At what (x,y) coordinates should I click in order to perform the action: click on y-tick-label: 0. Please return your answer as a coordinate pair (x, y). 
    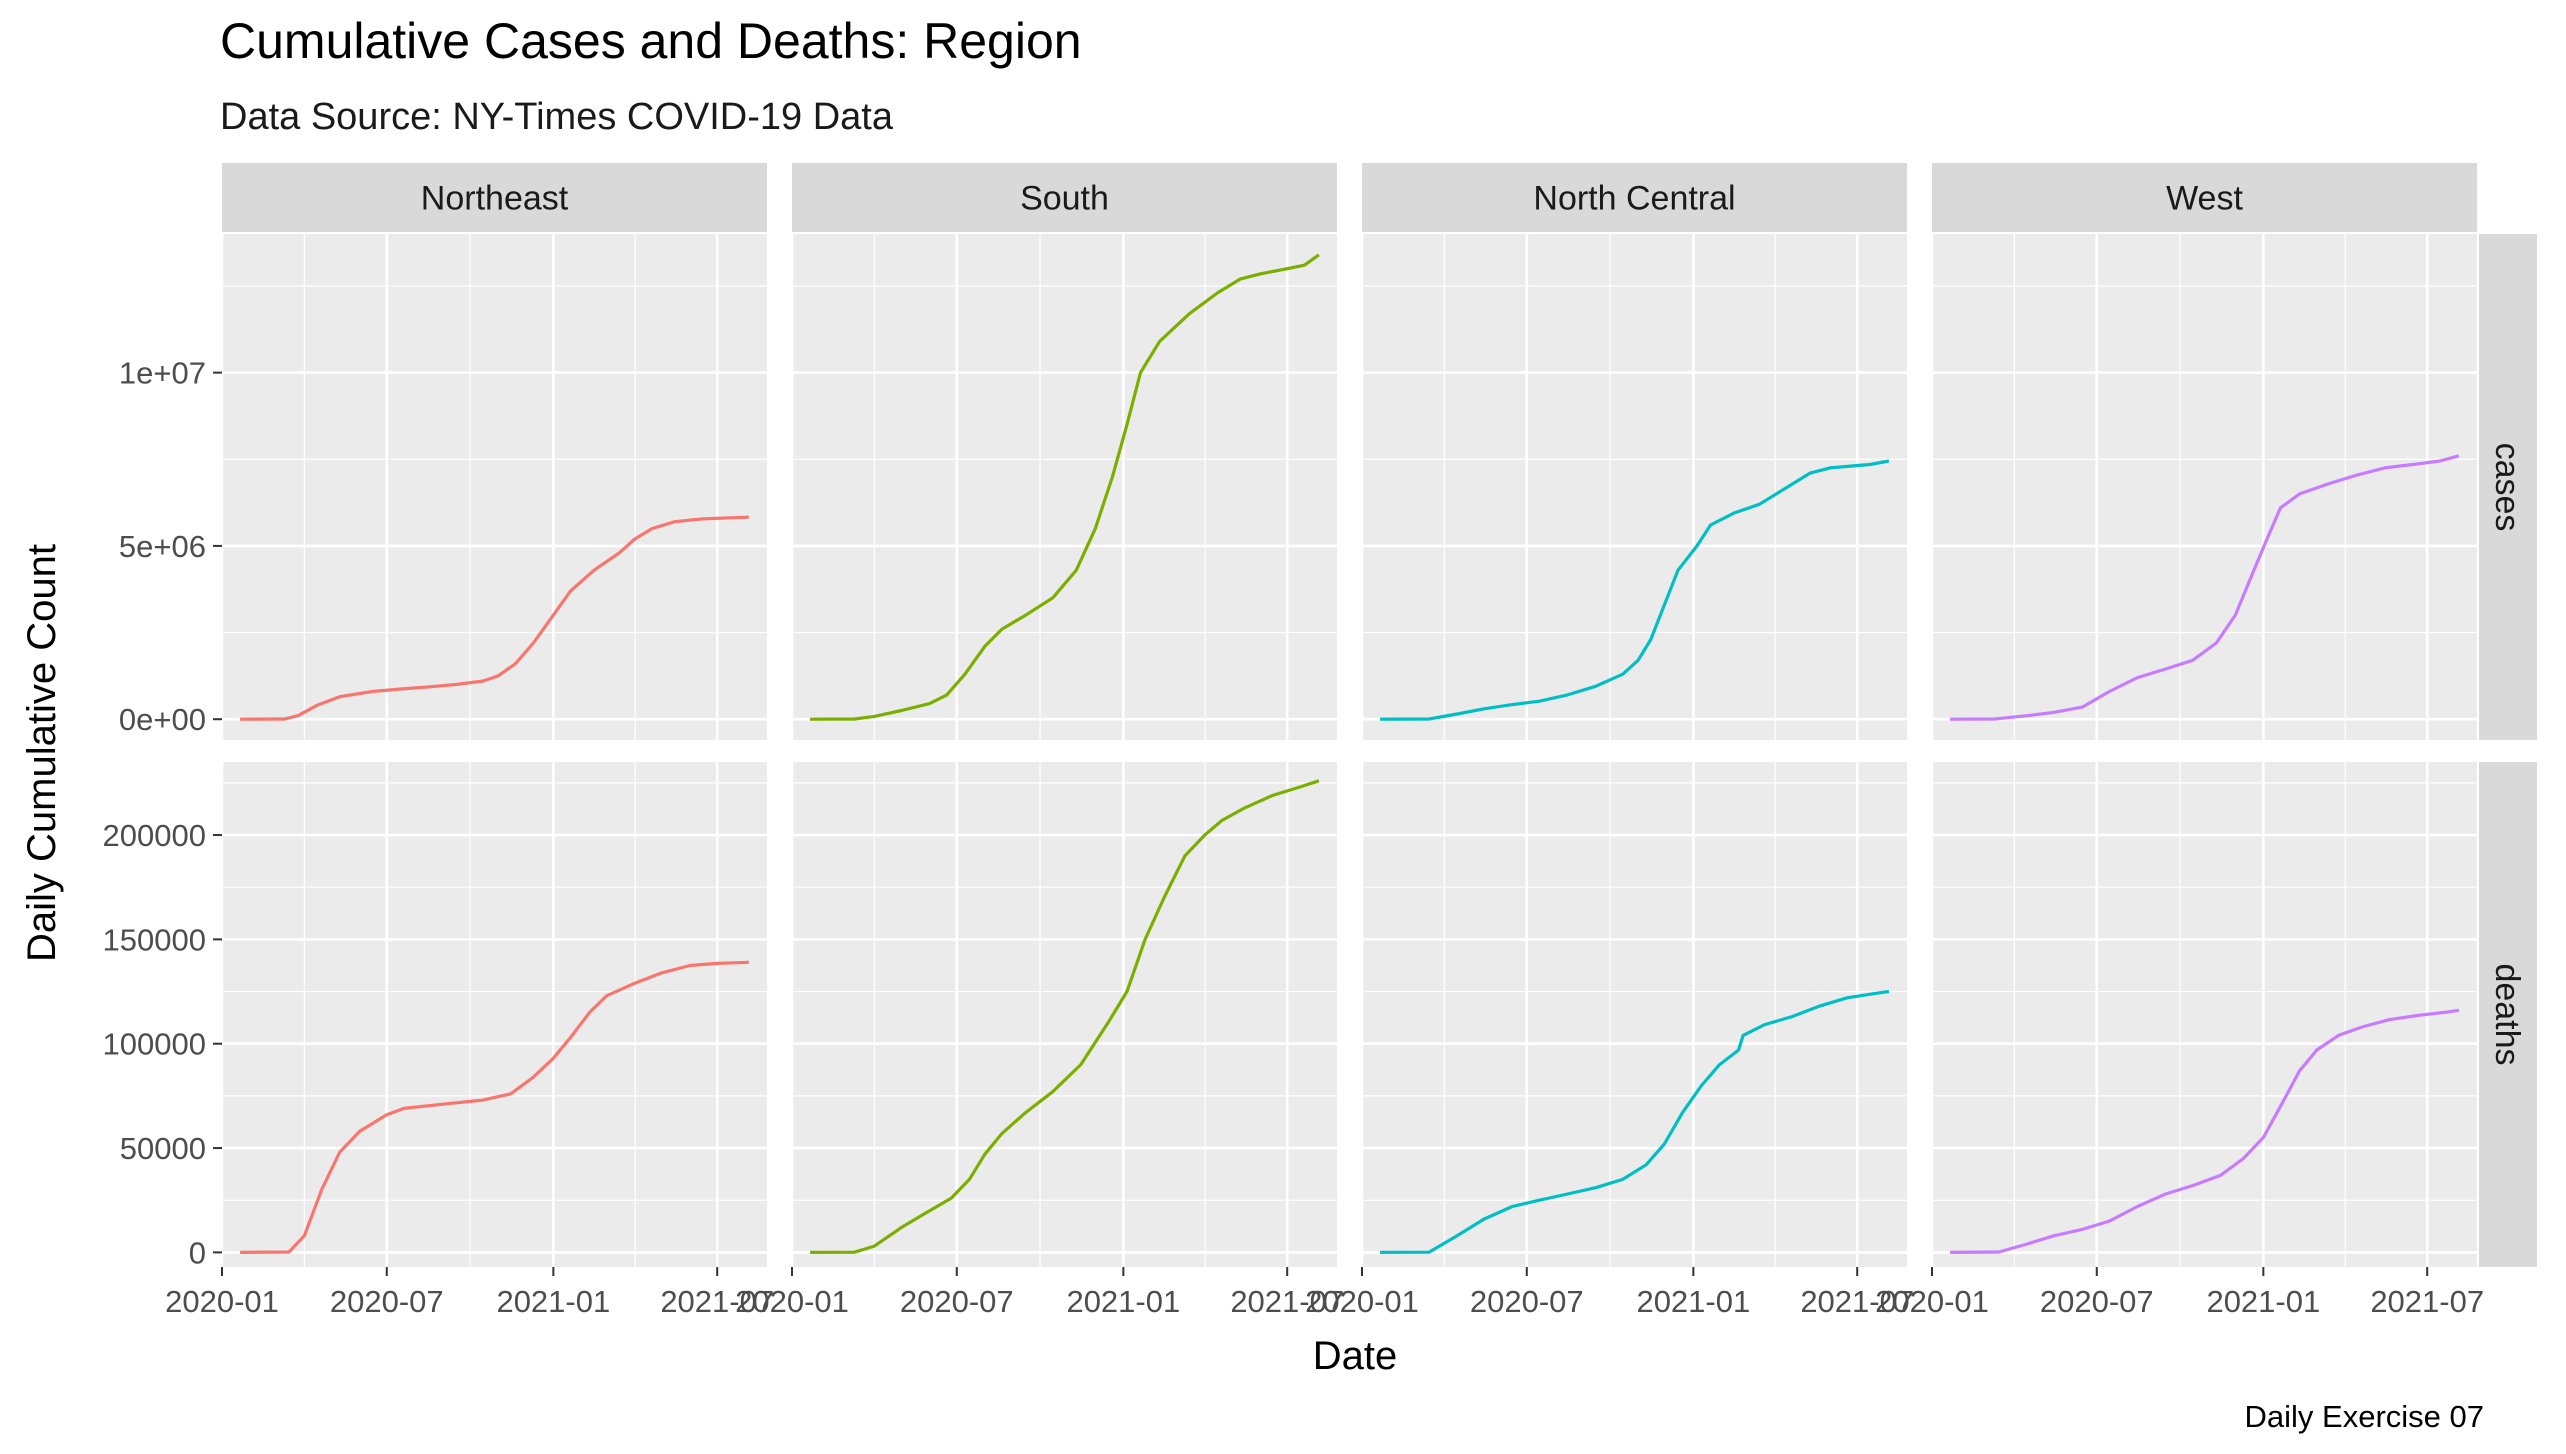
    Looking at the image, I should click on (197, 1252).